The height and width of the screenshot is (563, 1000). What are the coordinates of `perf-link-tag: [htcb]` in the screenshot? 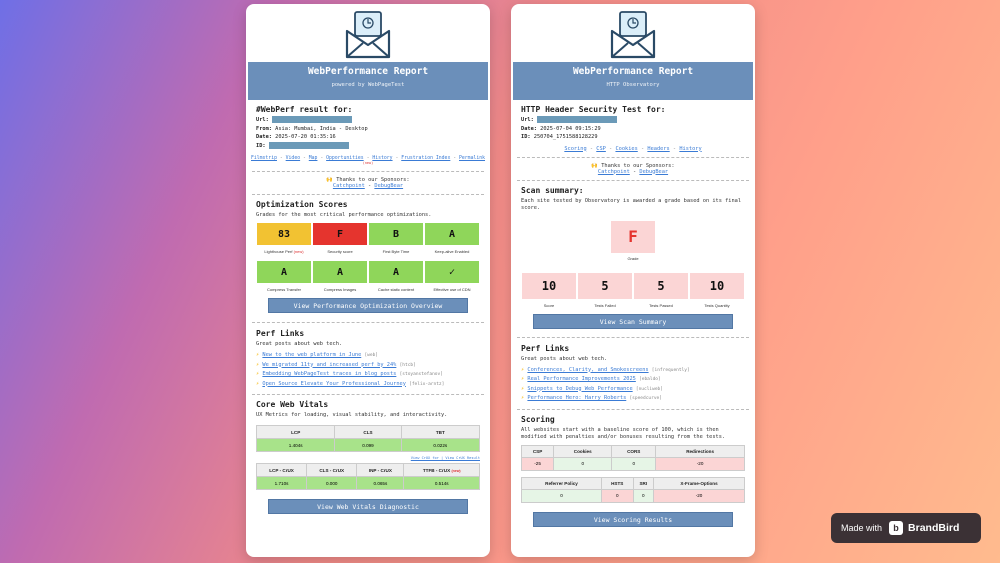 It's located at (407, 365).